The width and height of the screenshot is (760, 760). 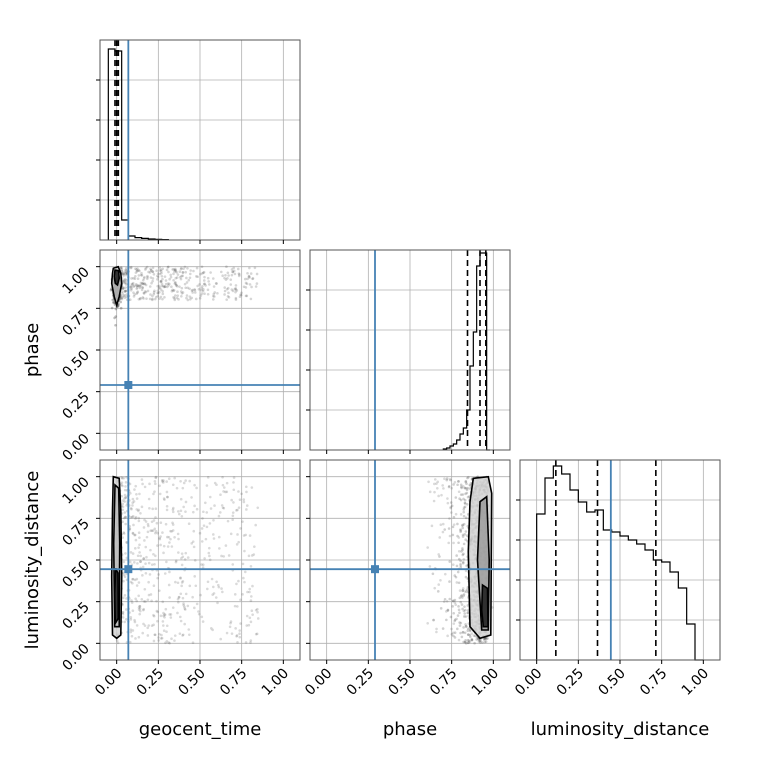 What do you see at coordinates (32, 560) in the screenshot?
I see `ylabel-luminosity-distance: luminosity_distance` at bounding box center [32, 560].